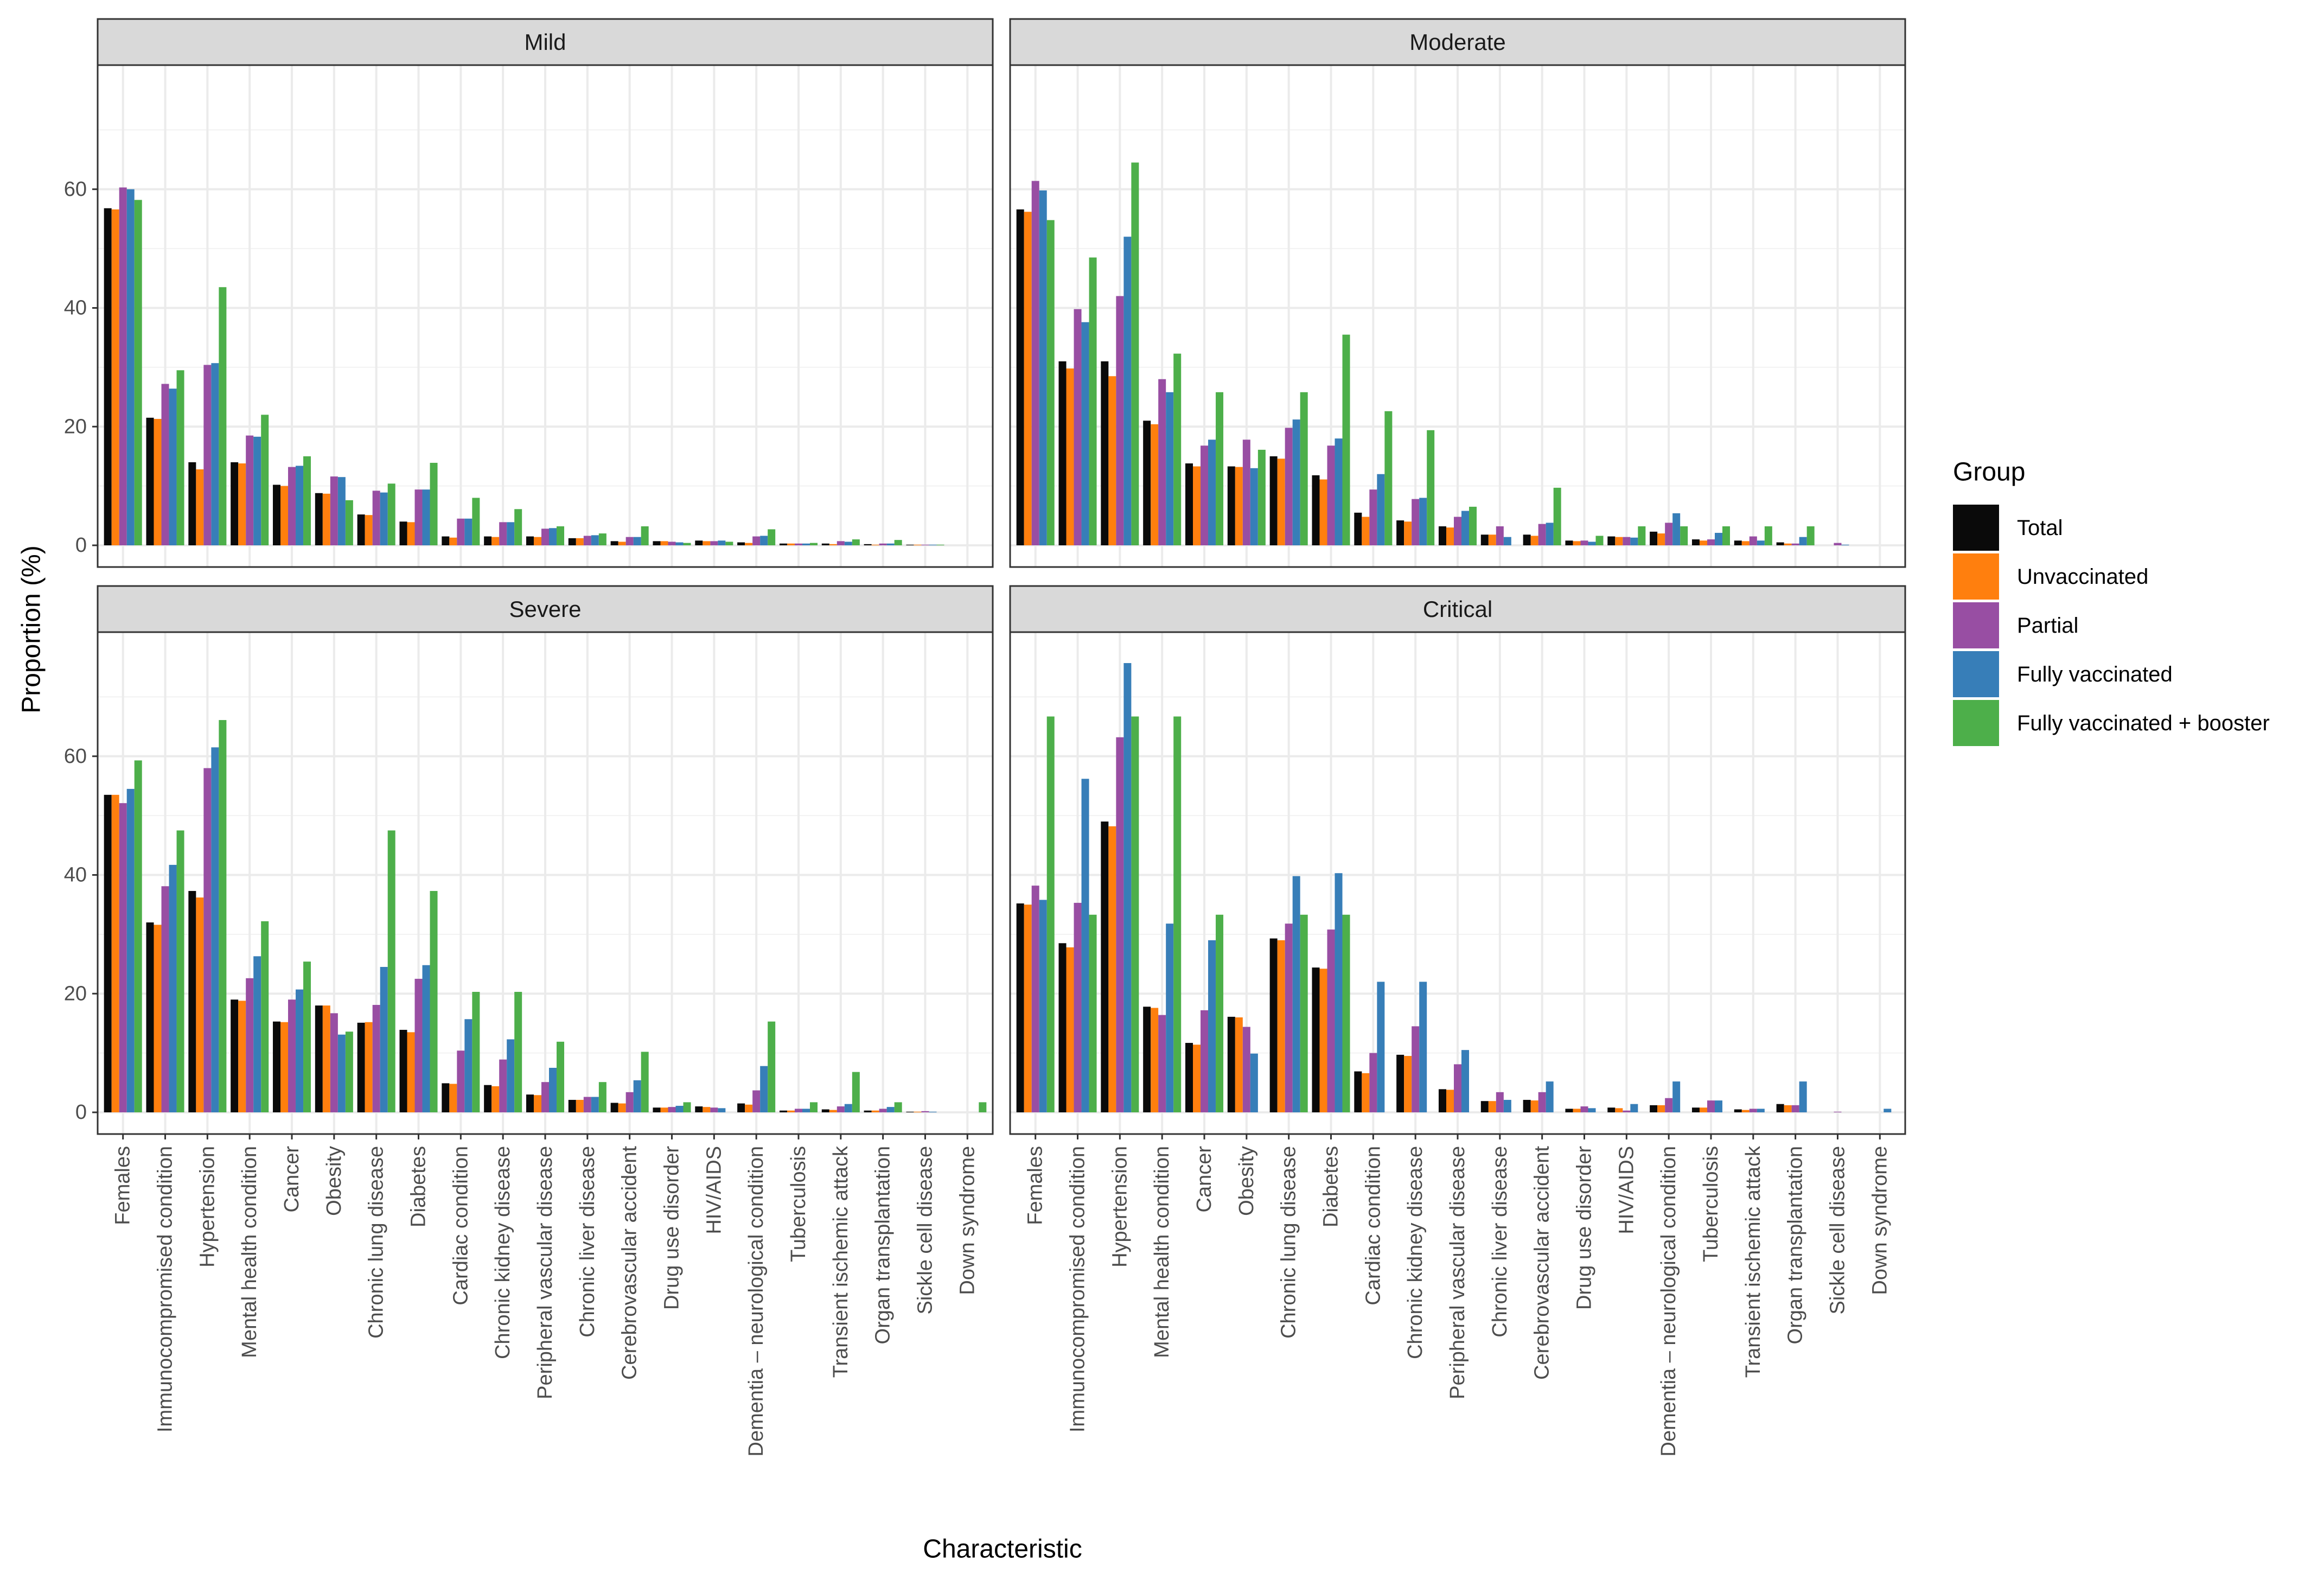 This screenshot has height=1573, width=2324. Describe the element at coordinates (553, 536) in the screenshot. I see `bar-mild-peripheral-vascular-disease-fully-vaccinated` at that location.